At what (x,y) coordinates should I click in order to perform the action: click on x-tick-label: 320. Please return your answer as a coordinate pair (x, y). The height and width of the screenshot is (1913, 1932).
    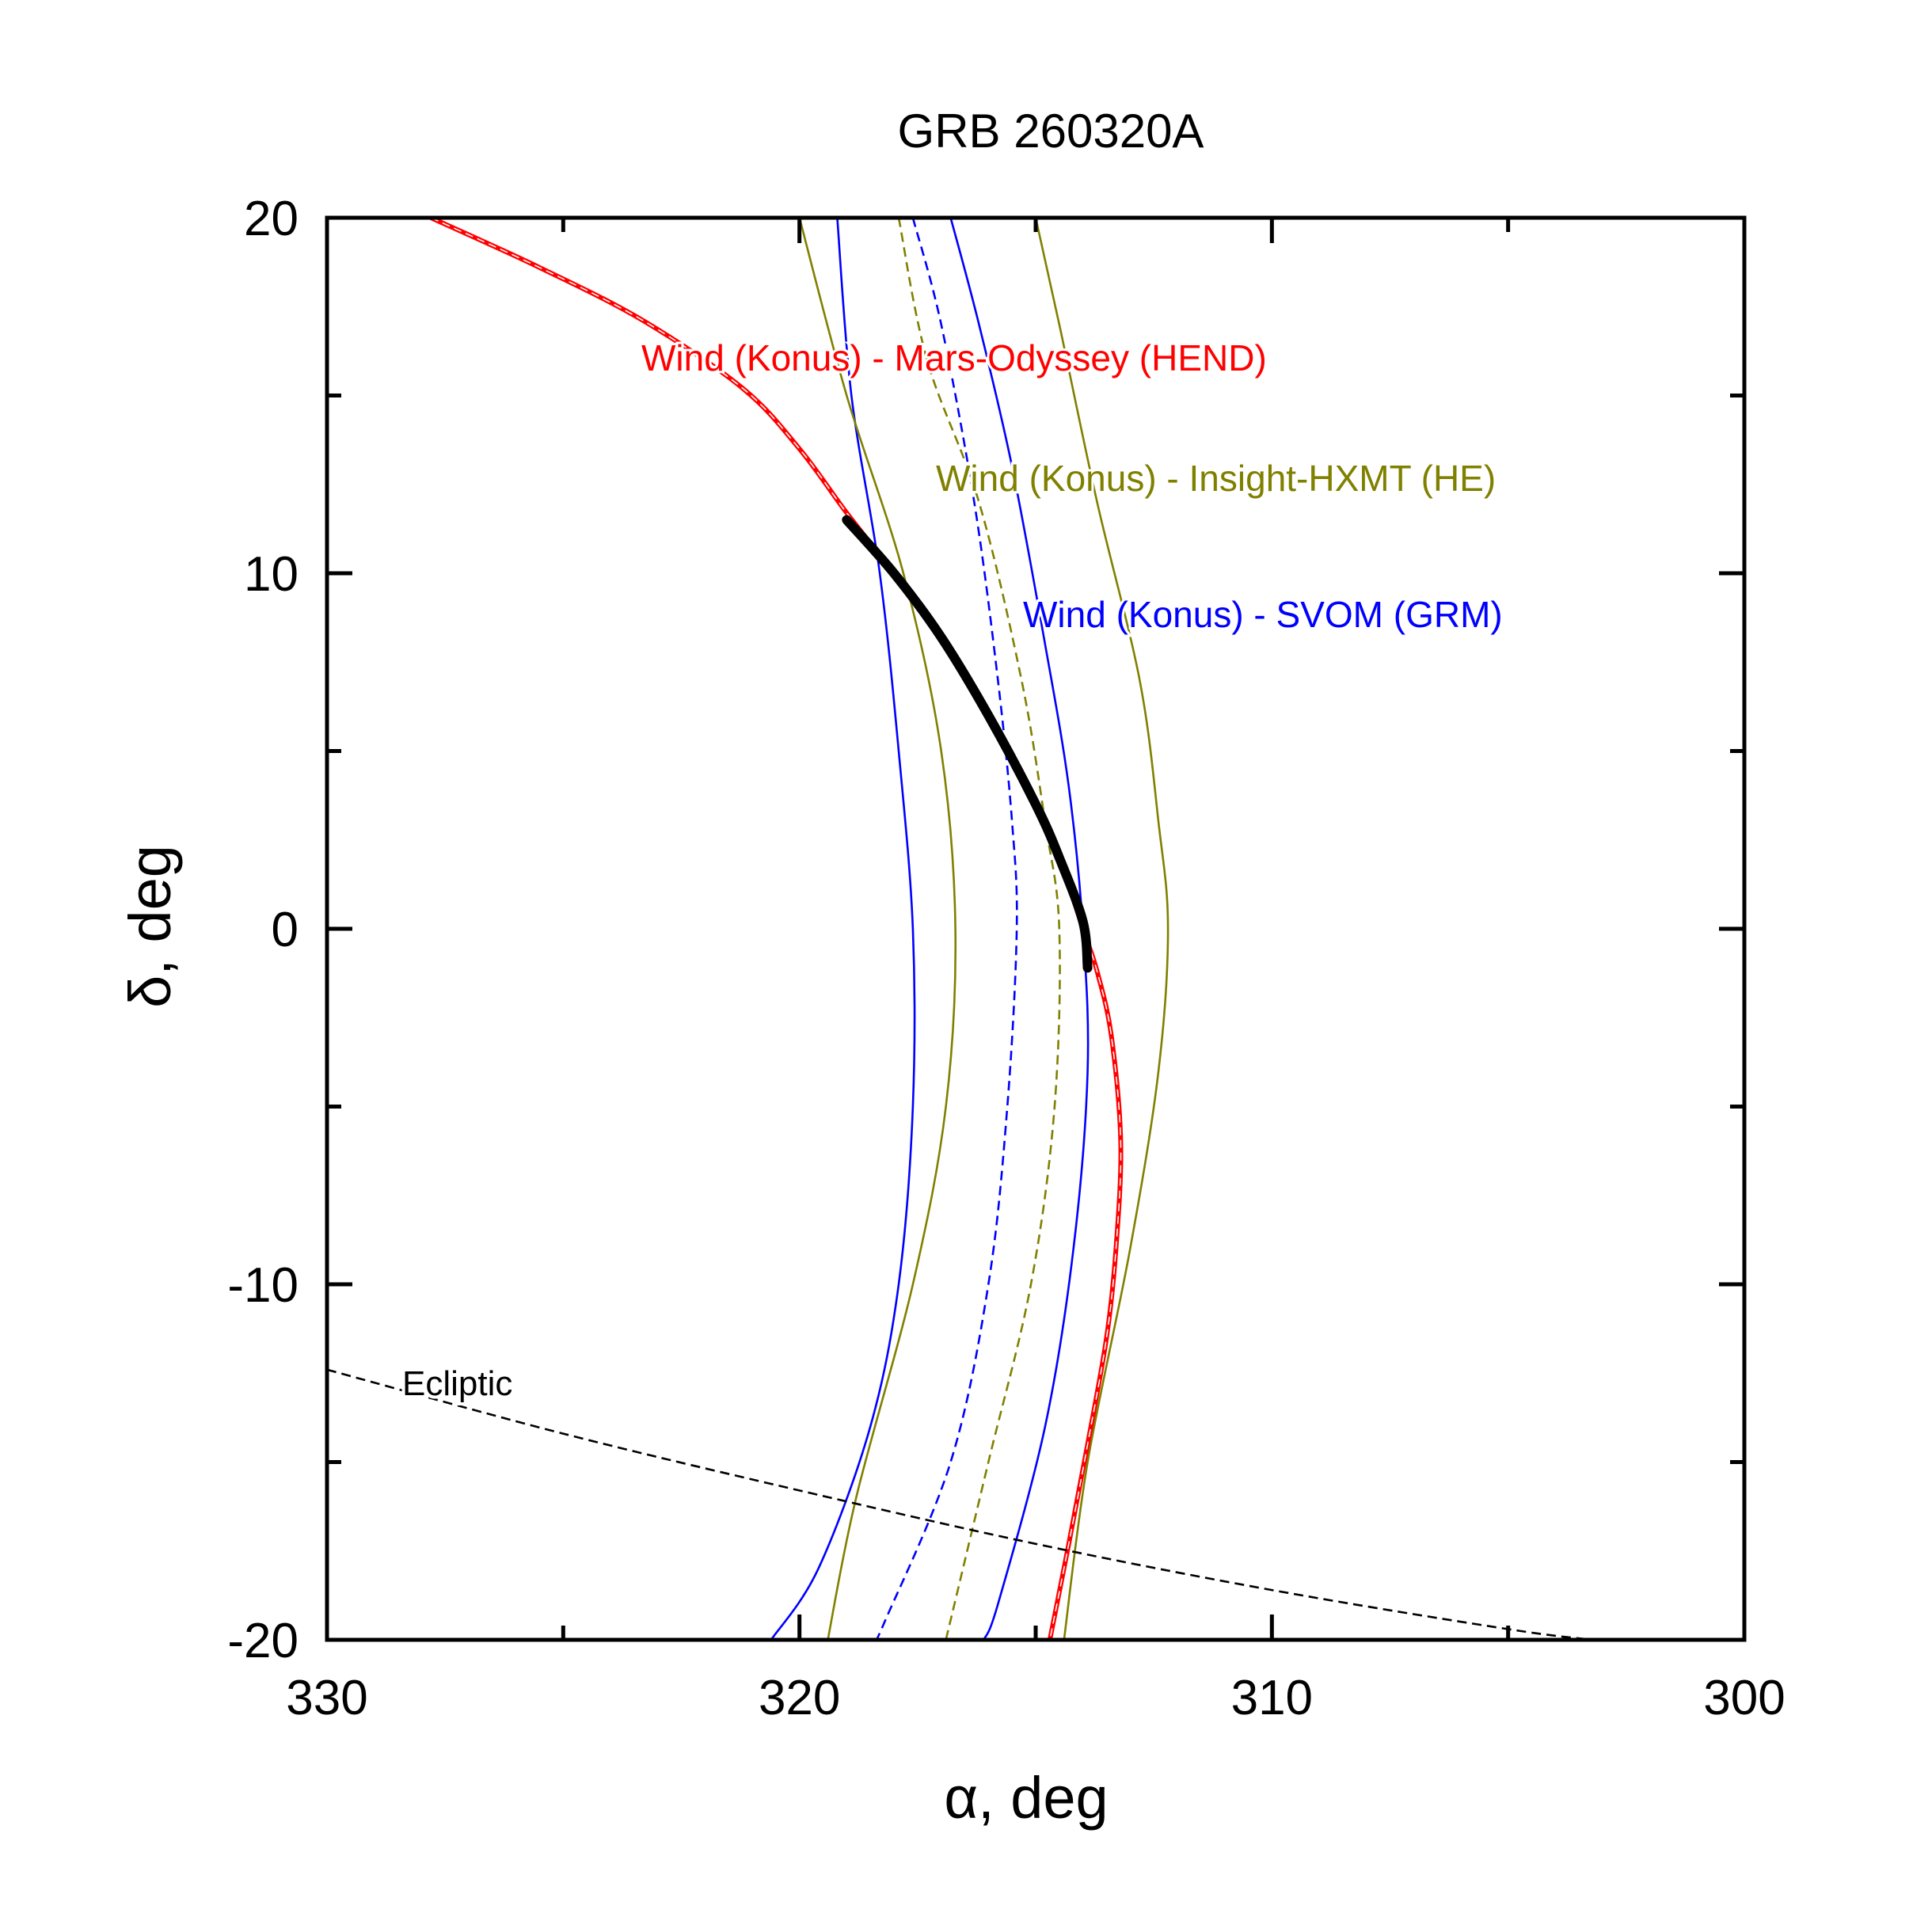
    Looking at the image, I should click on (799, 1698).